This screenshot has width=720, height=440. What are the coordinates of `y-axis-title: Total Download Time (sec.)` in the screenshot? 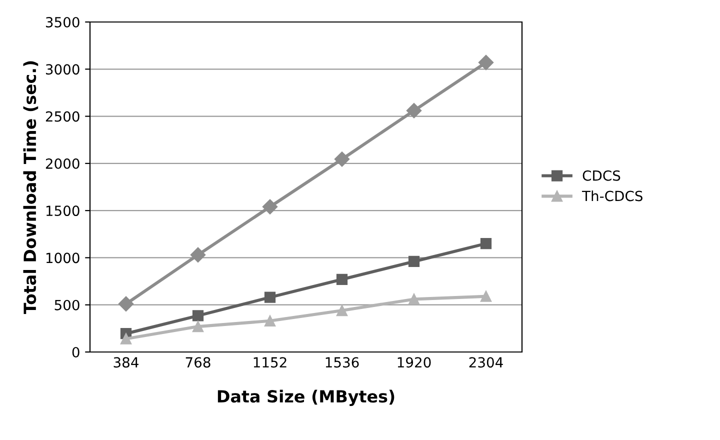 It's located at (30, 187).